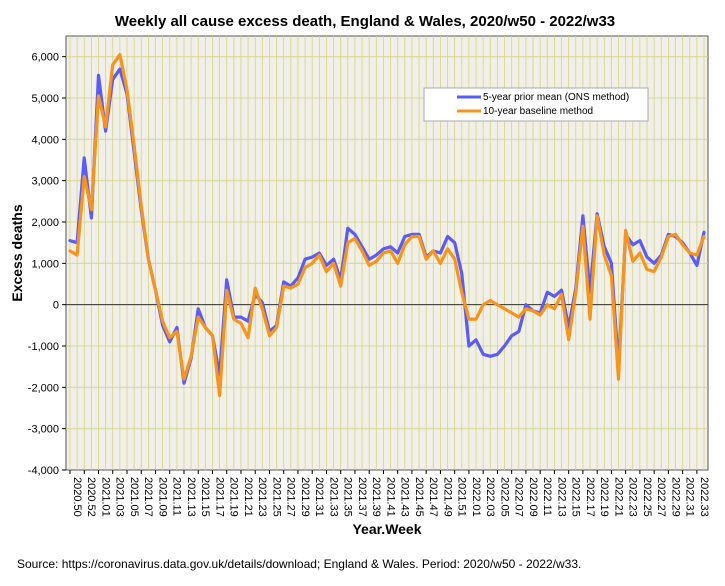 The height and width of the screenshot is (586, 725). What do you see at coordinates (675, 497) in the screenshot?
I see `x-tick-label: 2022.29` at bounding box center [675, 497].